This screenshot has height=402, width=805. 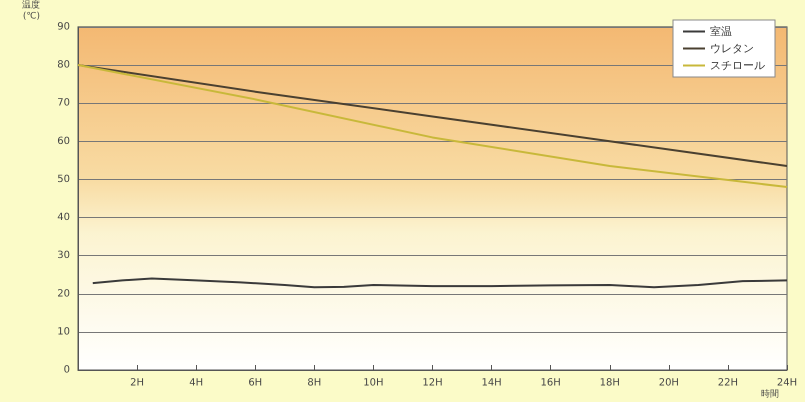 What do you see at coordinates (668, 383) in the screenshot?
I see `x-tick-label: 20H` at bounding box center [668, 383].